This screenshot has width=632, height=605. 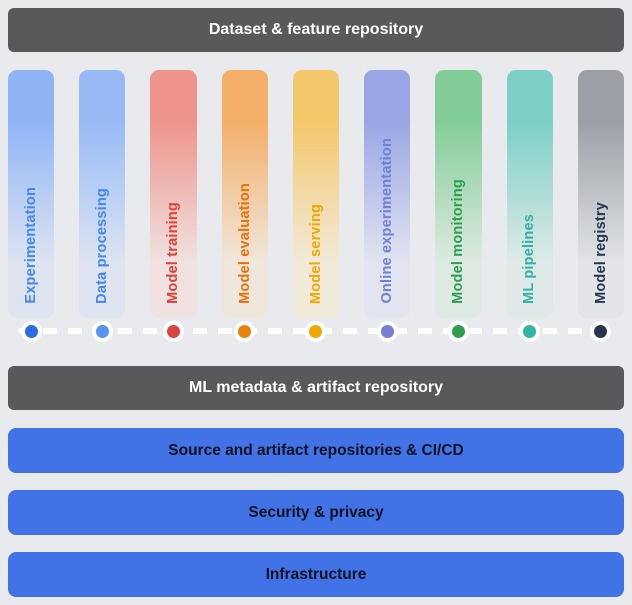 I want to click on column-model-evaluation-label: Model evaluation, so click(x=244, y=243).